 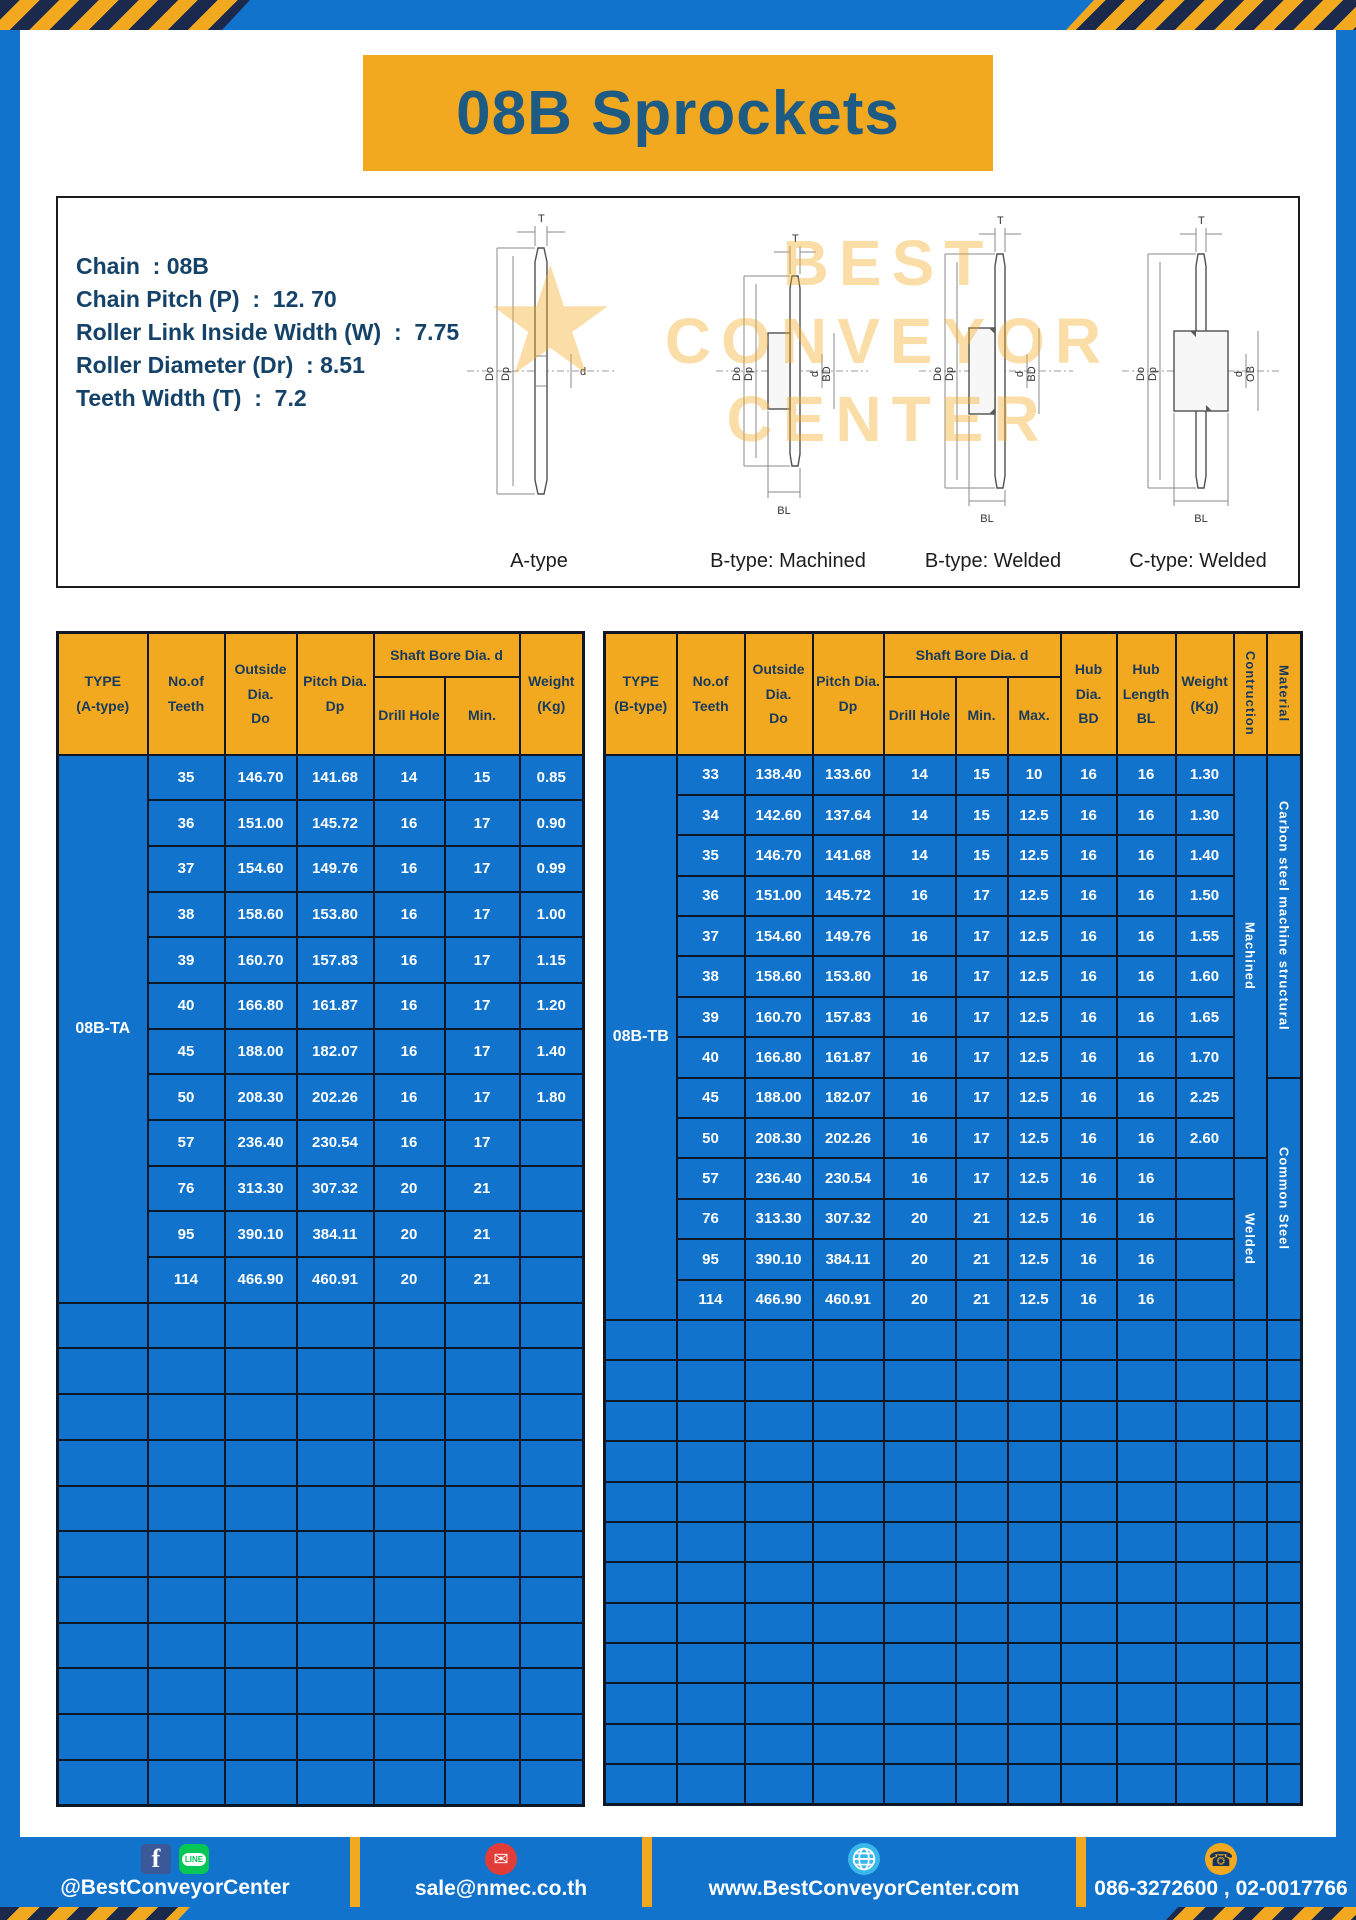 What do you see at coordinates (1284, 693) in the screenshot?
I see `header-material: Material` at bounding box center [1284, 693].